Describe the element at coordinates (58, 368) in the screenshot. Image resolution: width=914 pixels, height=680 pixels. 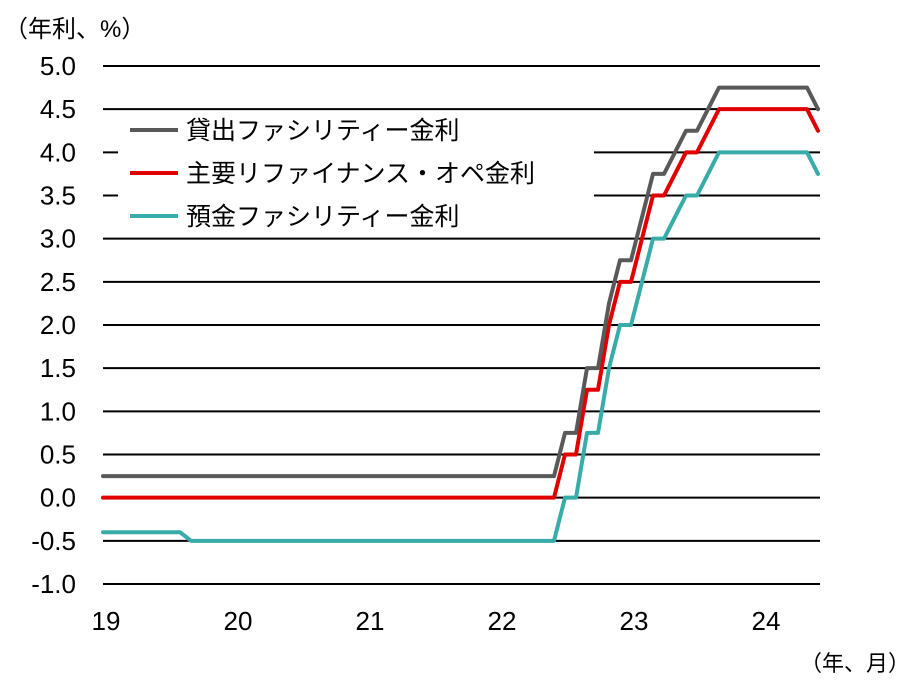
I see `y-tick-label: 1.5` at that location.